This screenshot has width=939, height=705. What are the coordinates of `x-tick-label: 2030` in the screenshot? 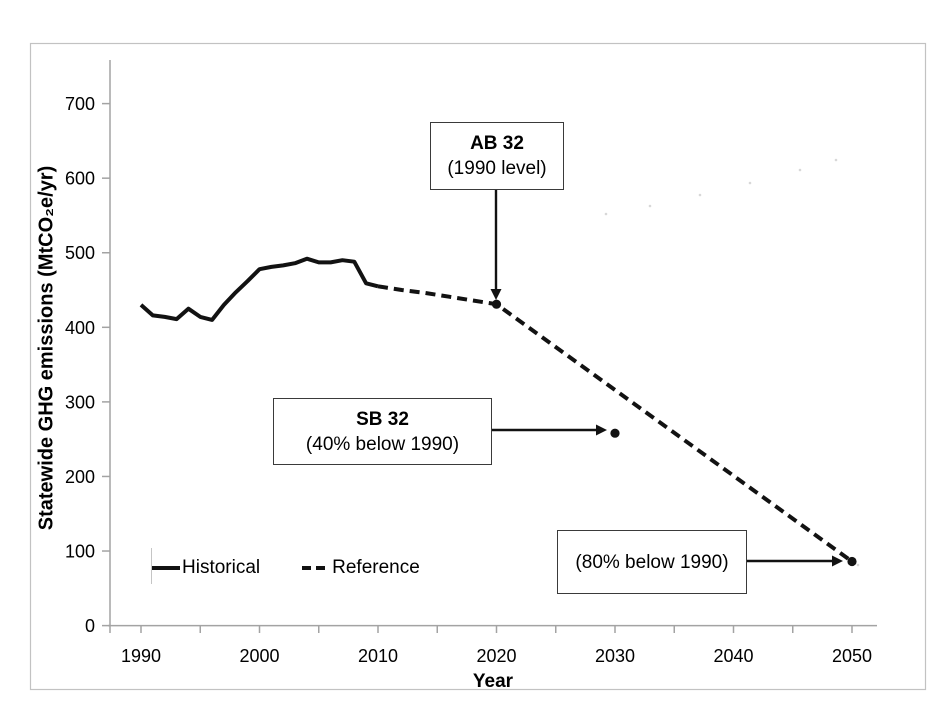 It's located at (615, 656).